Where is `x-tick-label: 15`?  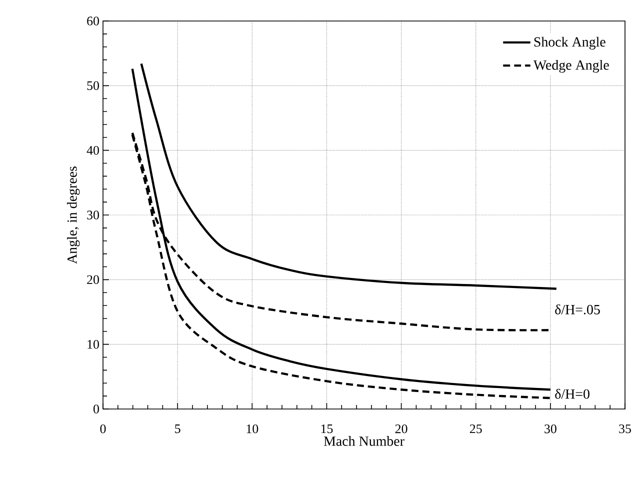 x-tick-label: 15 is located at coordinates (327, 429).